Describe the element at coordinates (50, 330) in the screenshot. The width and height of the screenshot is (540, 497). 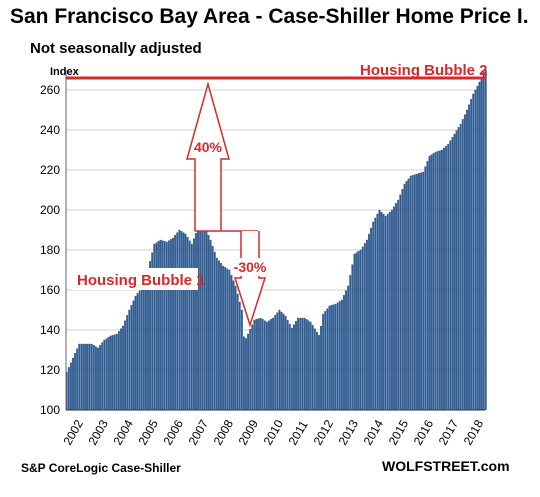
I see `y-tick-label: 140` at that location.